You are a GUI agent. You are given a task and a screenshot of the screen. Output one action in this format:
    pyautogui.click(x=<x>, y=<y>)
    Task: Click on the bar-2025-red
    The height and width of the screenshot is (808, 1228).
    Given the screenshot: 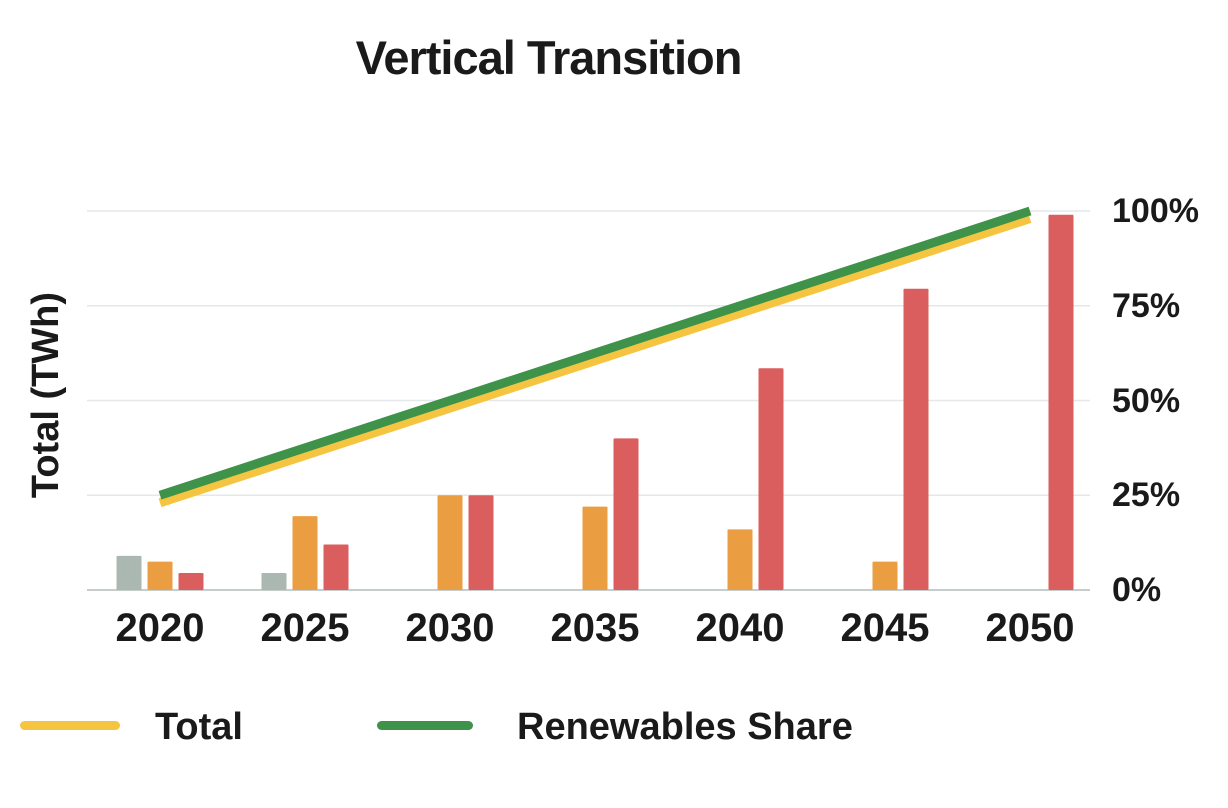 What is the action you would take?
    pyautogui.click(x=336, y=567)
    